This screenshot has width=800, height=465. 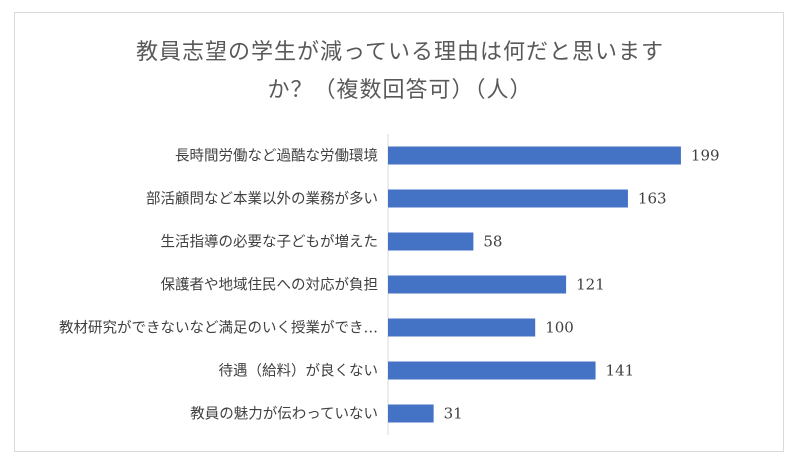 What do you see at coordinates (652, 199) in the screenshot?
I see `data-label: 163` at bounding box center [652, 199].